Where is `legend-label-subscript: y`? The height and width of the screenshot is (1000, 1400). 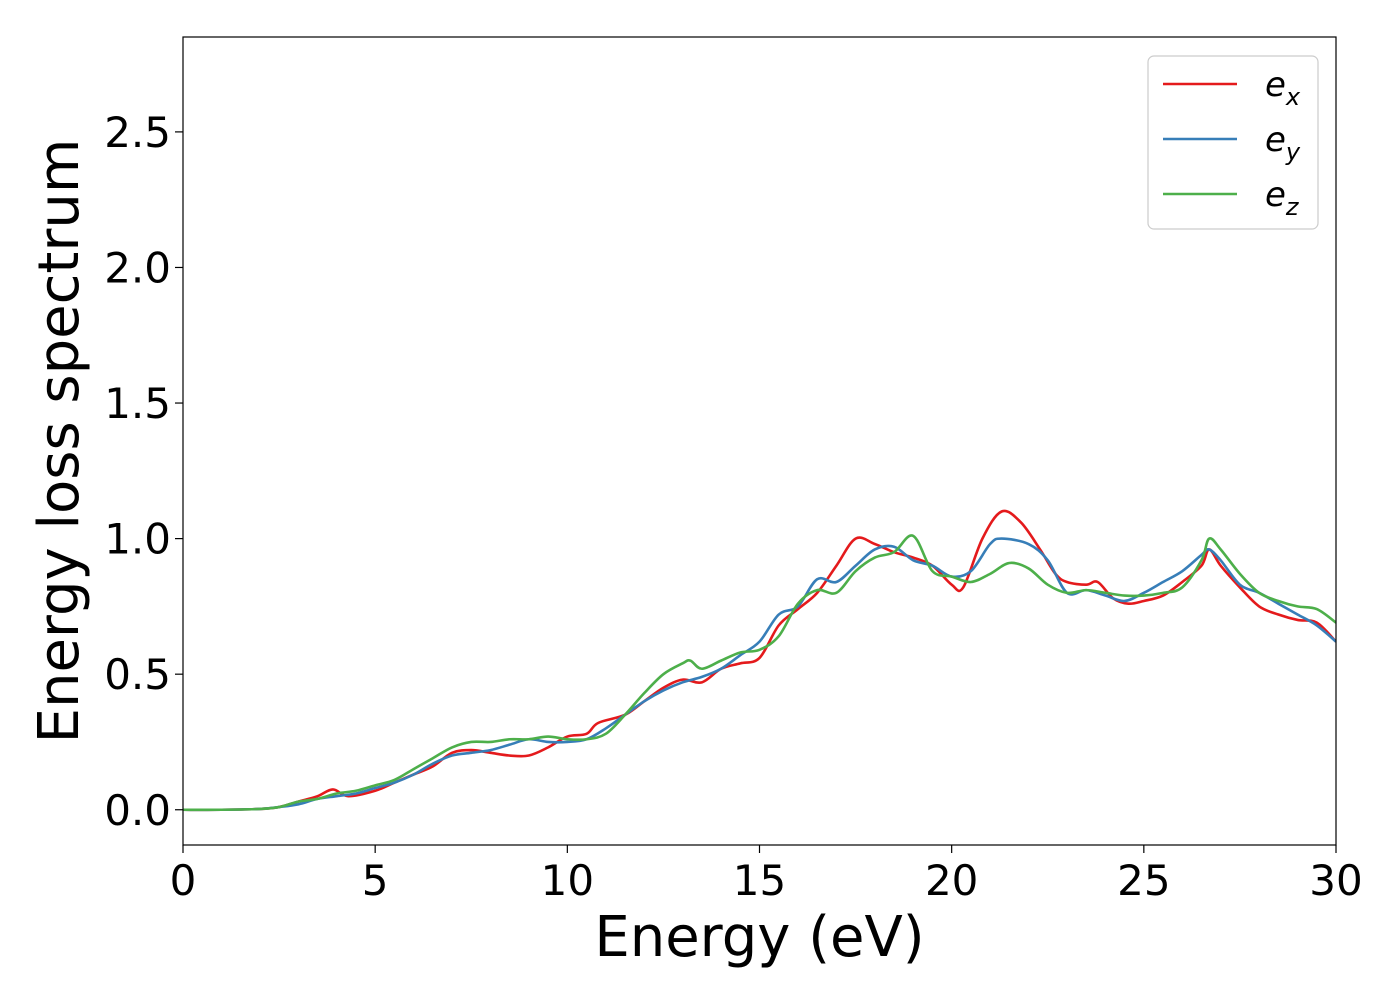 legend-label-subscript: y is located at coordinates (1293, 152).